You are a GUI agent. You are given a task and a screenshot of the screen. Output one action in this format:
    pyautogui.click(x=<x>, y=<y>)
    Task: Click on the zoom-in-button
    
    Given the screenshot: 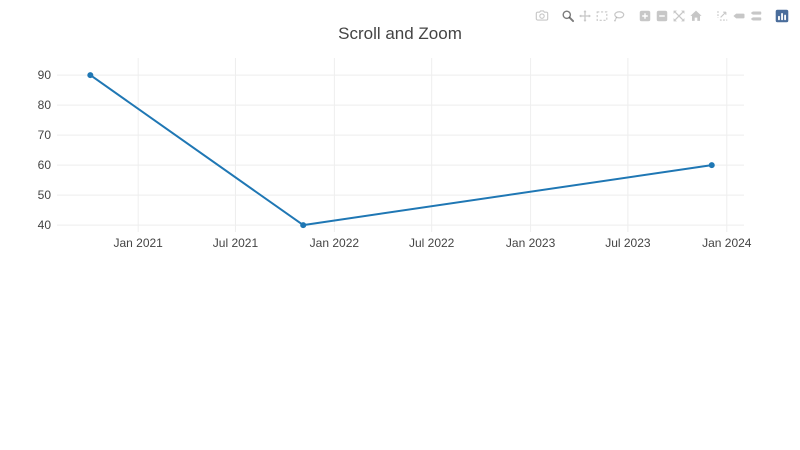 What is the action you would take?
    pyautogui.click(x=644, y=16)
    